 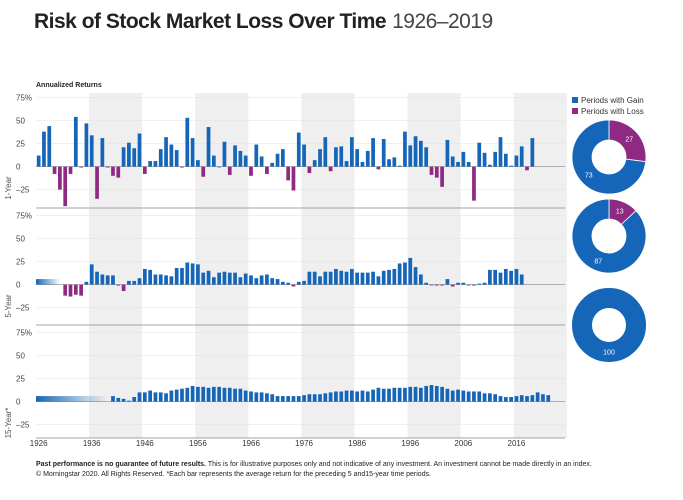 What do you see at coordinates (383, 395) in the screenshot?
I see `bar-1991` at bounding box center [383, 395].